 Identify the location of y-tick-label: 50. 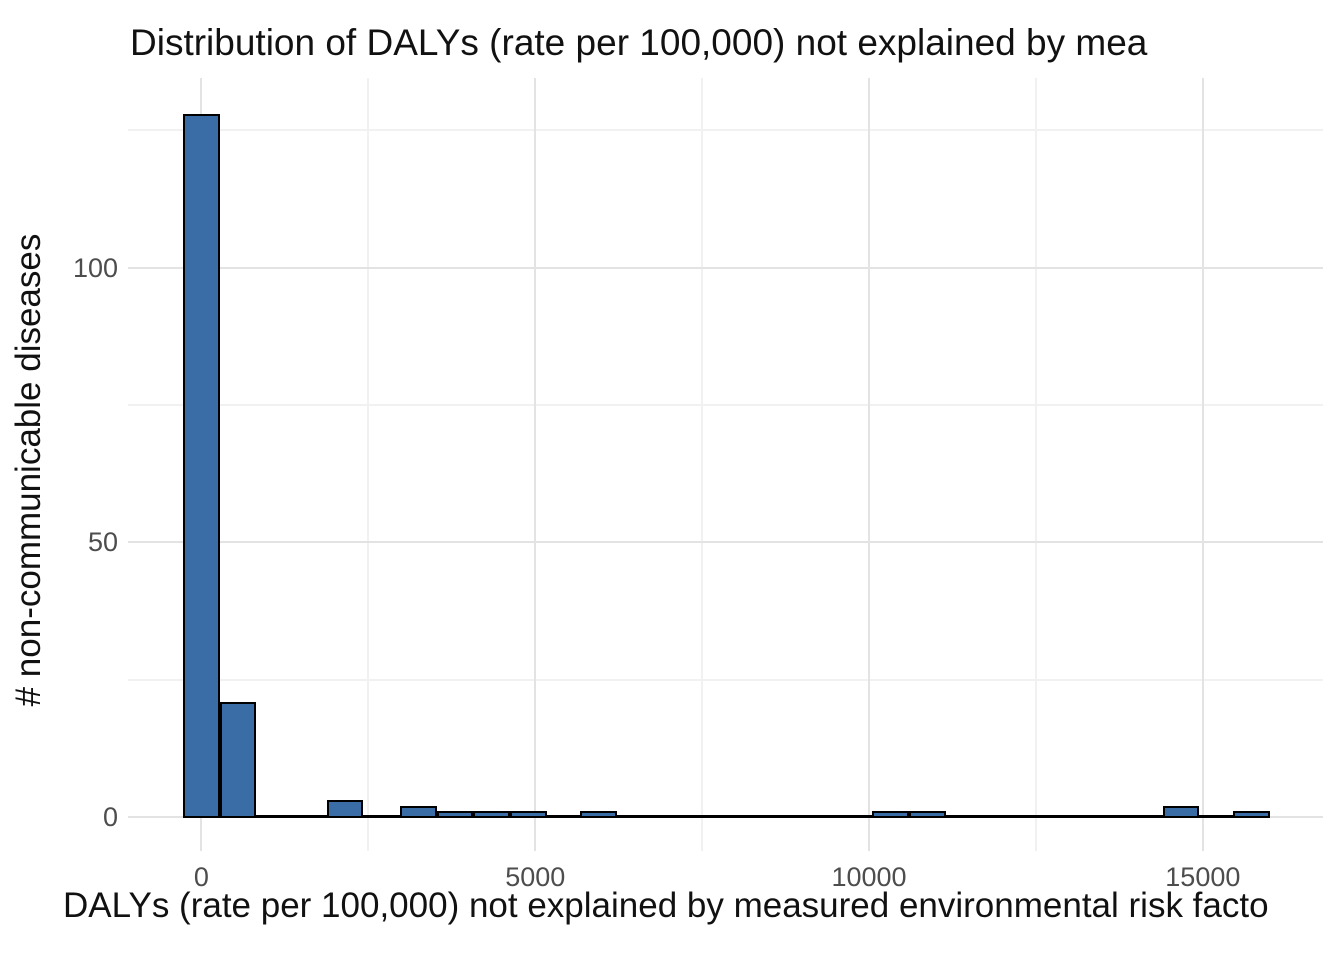
(102, 542).